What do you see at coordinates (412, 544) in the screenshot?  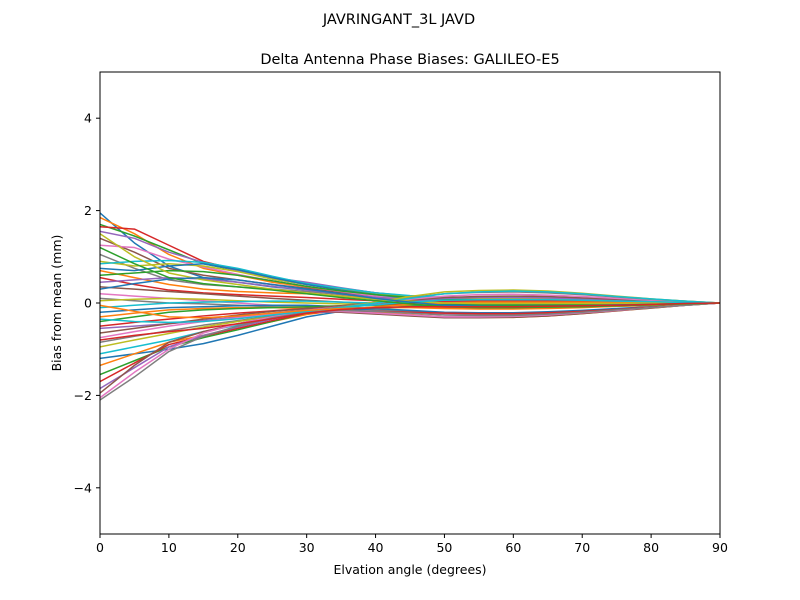 I see `x-axis: 0 10 20 30 40 50 60 70 80 90` at bounding box center [412, 544].